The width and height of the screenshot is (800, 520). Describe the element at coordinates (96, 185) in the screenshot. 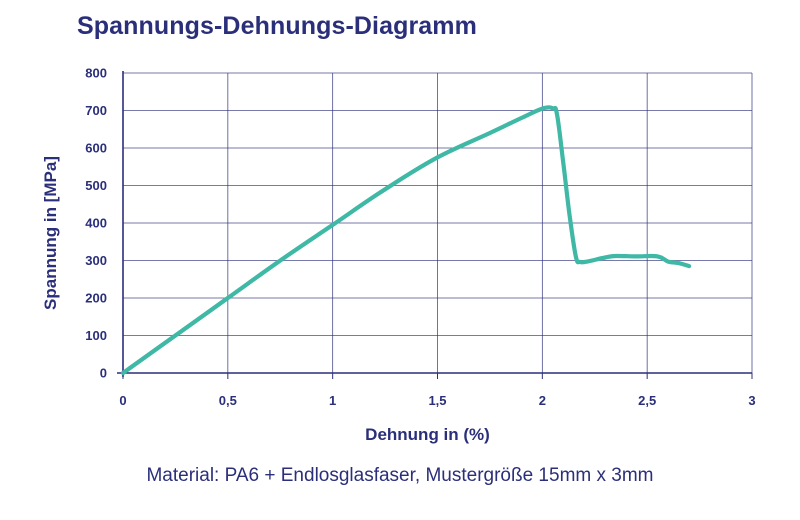

I see `y-tick-label: 500` at that location.